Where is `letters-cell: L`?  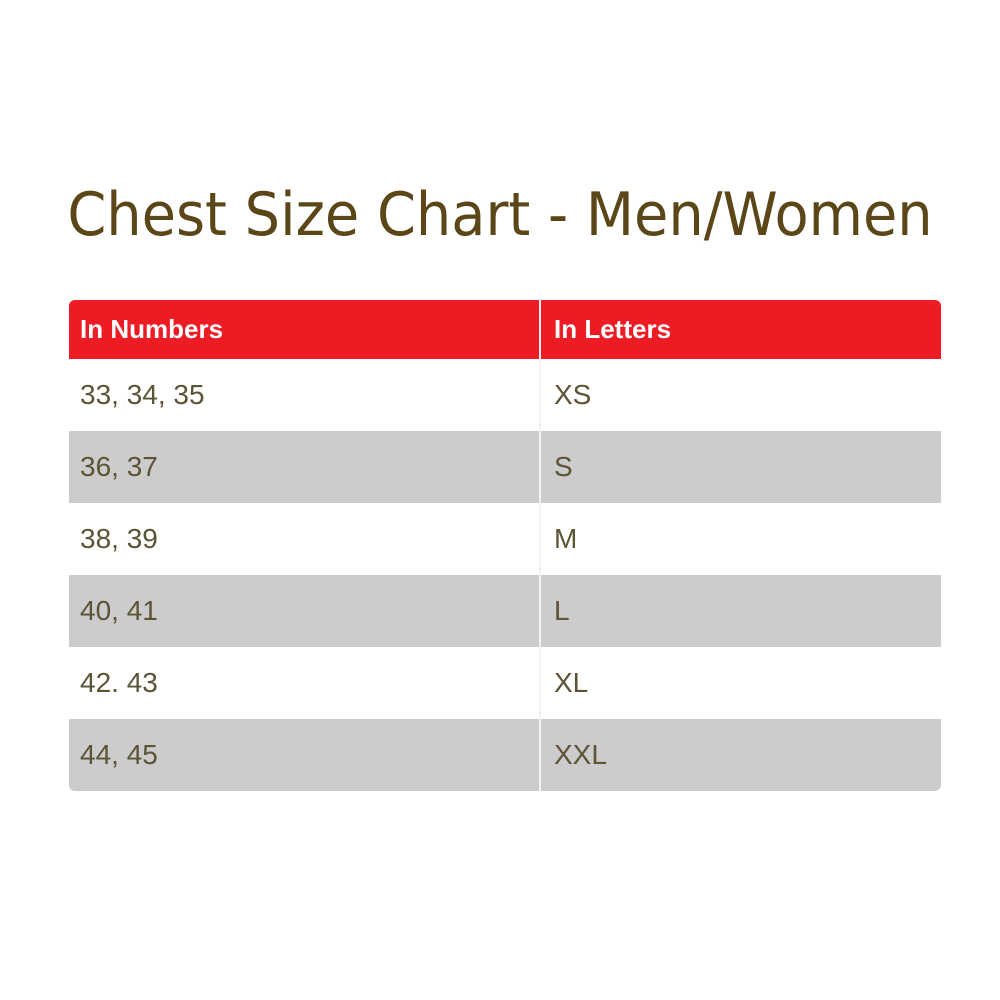 letters-cell: L is located at coordinates (562, 610).